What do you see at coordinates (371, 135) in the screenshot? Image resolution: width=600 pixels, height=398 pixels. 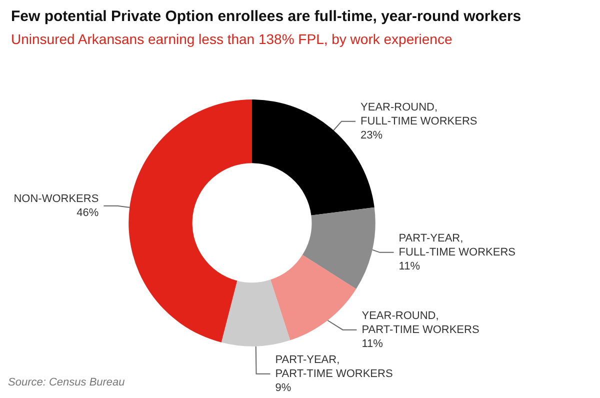 I see `data-label: 23%` at bounding box center [371, 135].